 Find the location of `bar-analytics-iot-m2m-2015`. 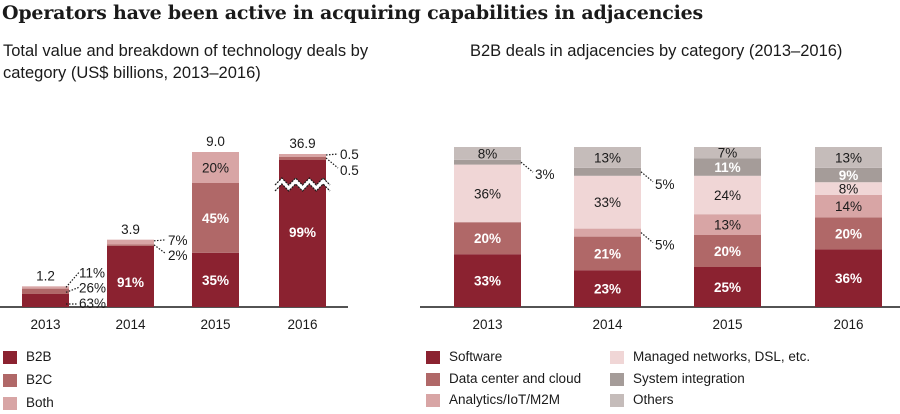

bar-analytics-iot-m2m-2015 is located at coordinates (727, 224).